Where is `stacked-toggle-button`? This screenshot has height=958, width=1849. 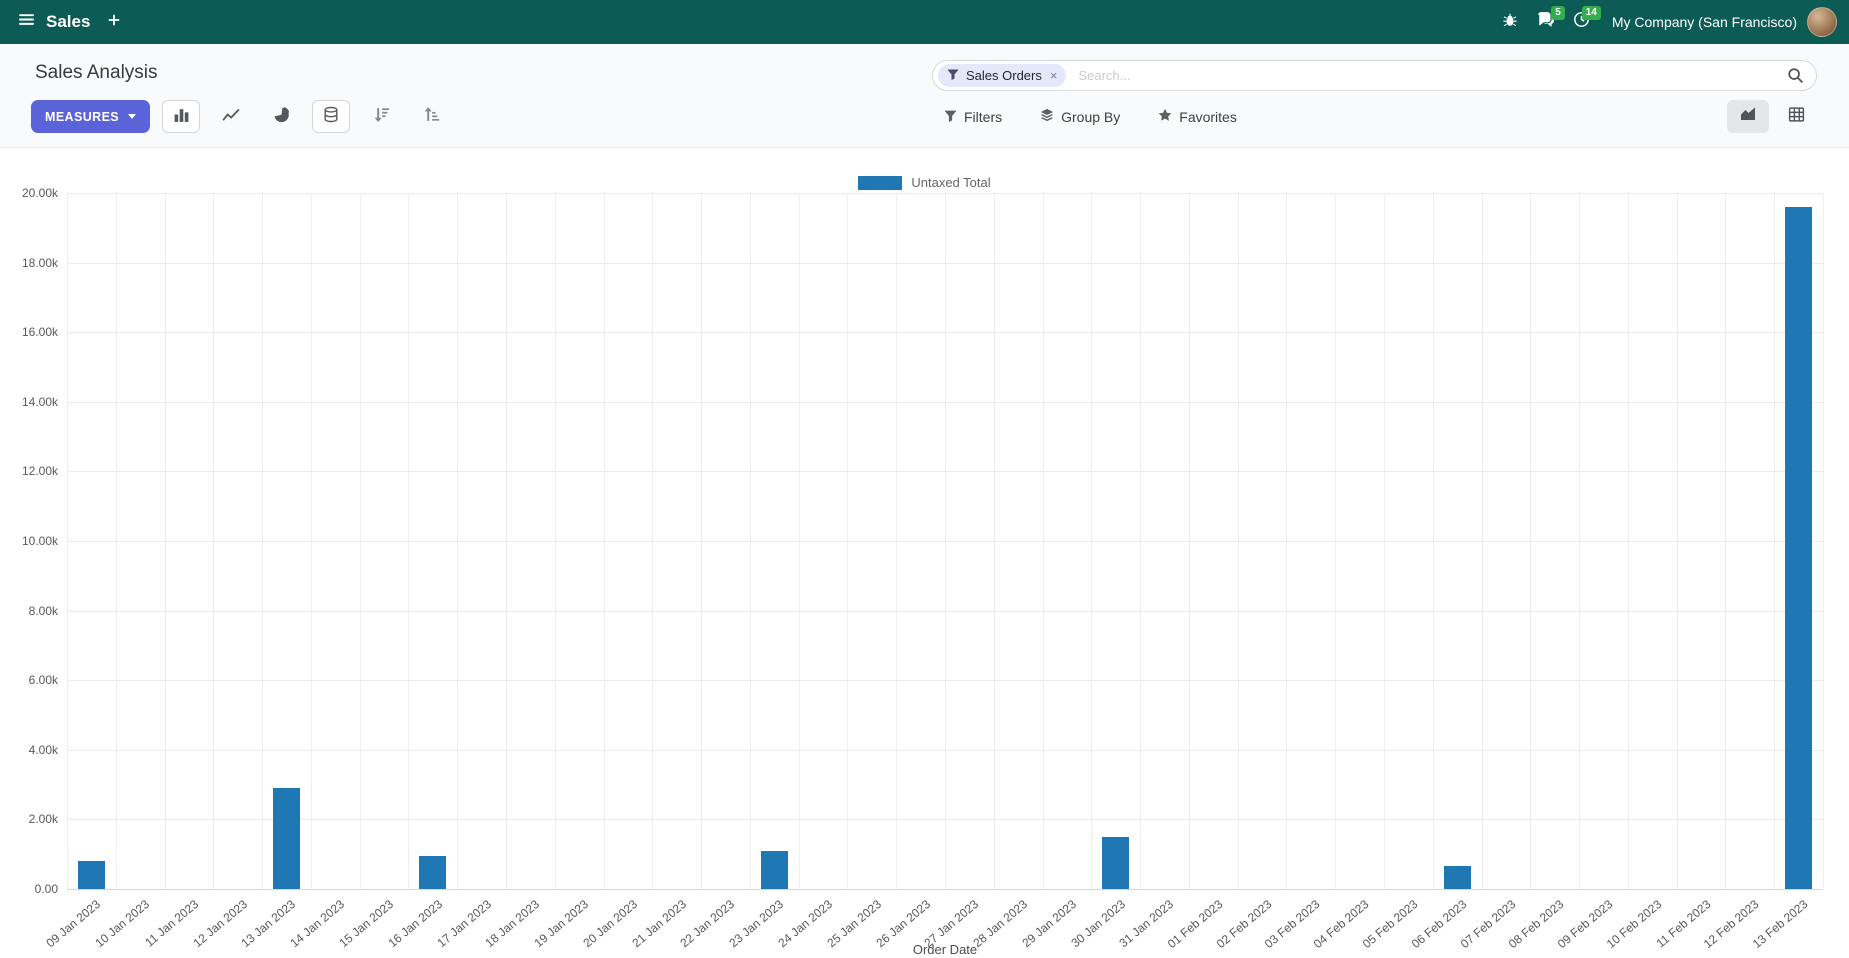
stacked-toggle-button is located at coordinates (331, 116).